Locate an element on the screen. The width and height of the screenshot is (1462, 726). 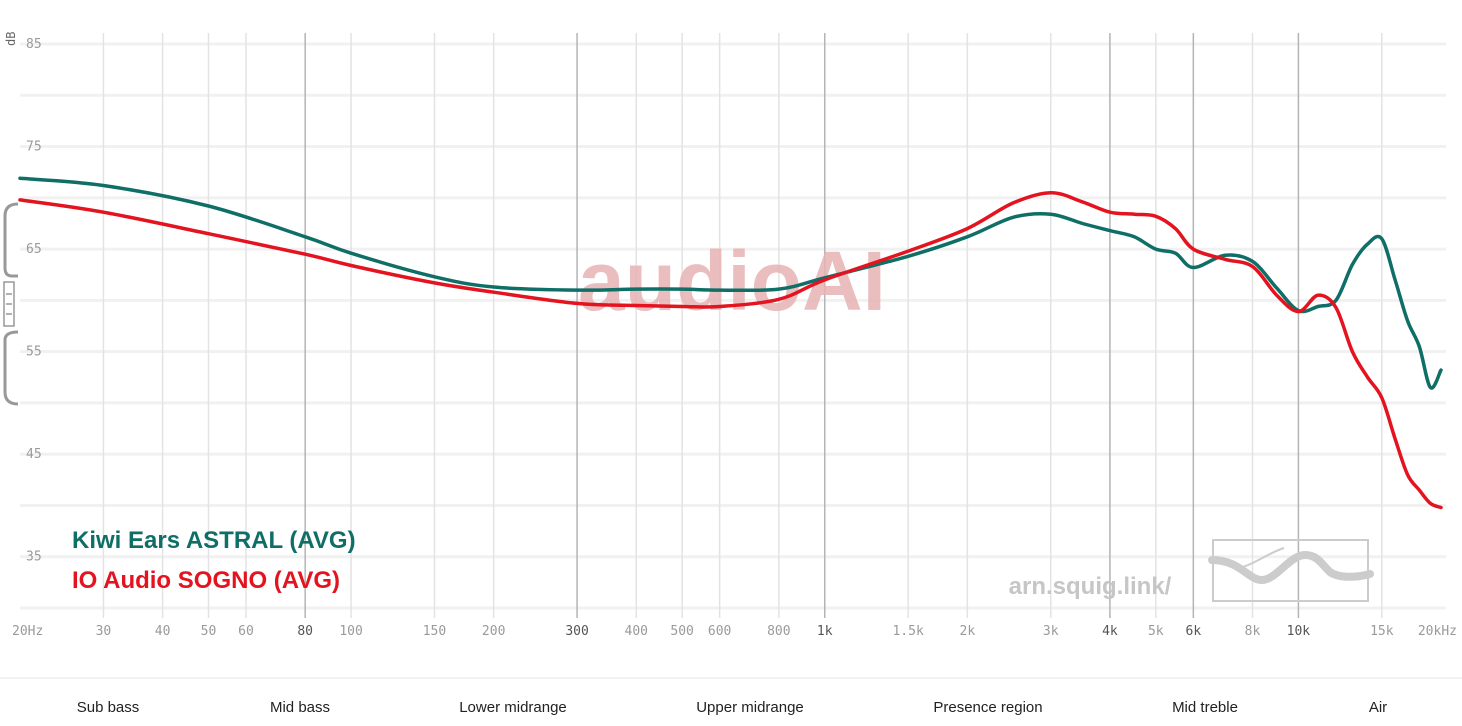
x-tick-label: 8k is located at coordinates (1253, 631).